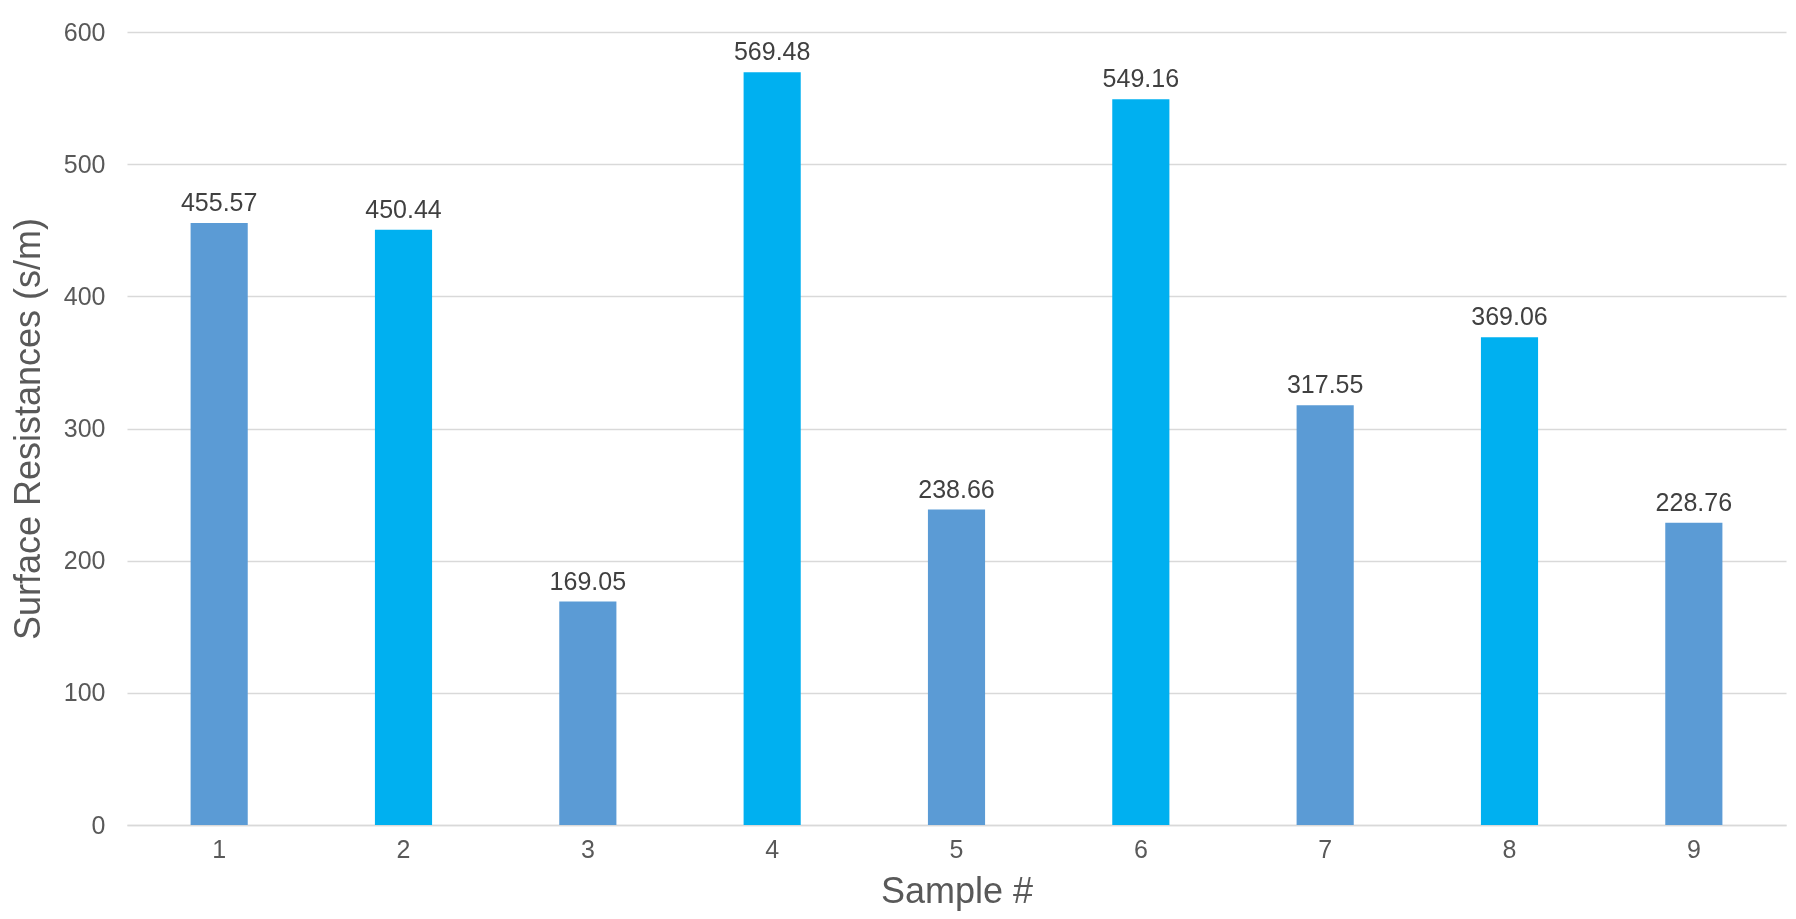  Describe the element at coordinates (956, 848) in the screenshot. I see `x-tick-label: 5` at that location.